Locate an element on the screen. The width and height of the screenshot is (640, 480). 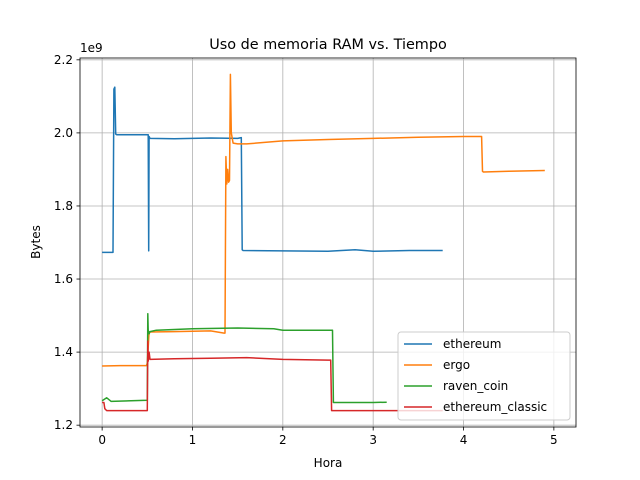
y-tick-label: 2.2 is located at coordinates (63, 60).